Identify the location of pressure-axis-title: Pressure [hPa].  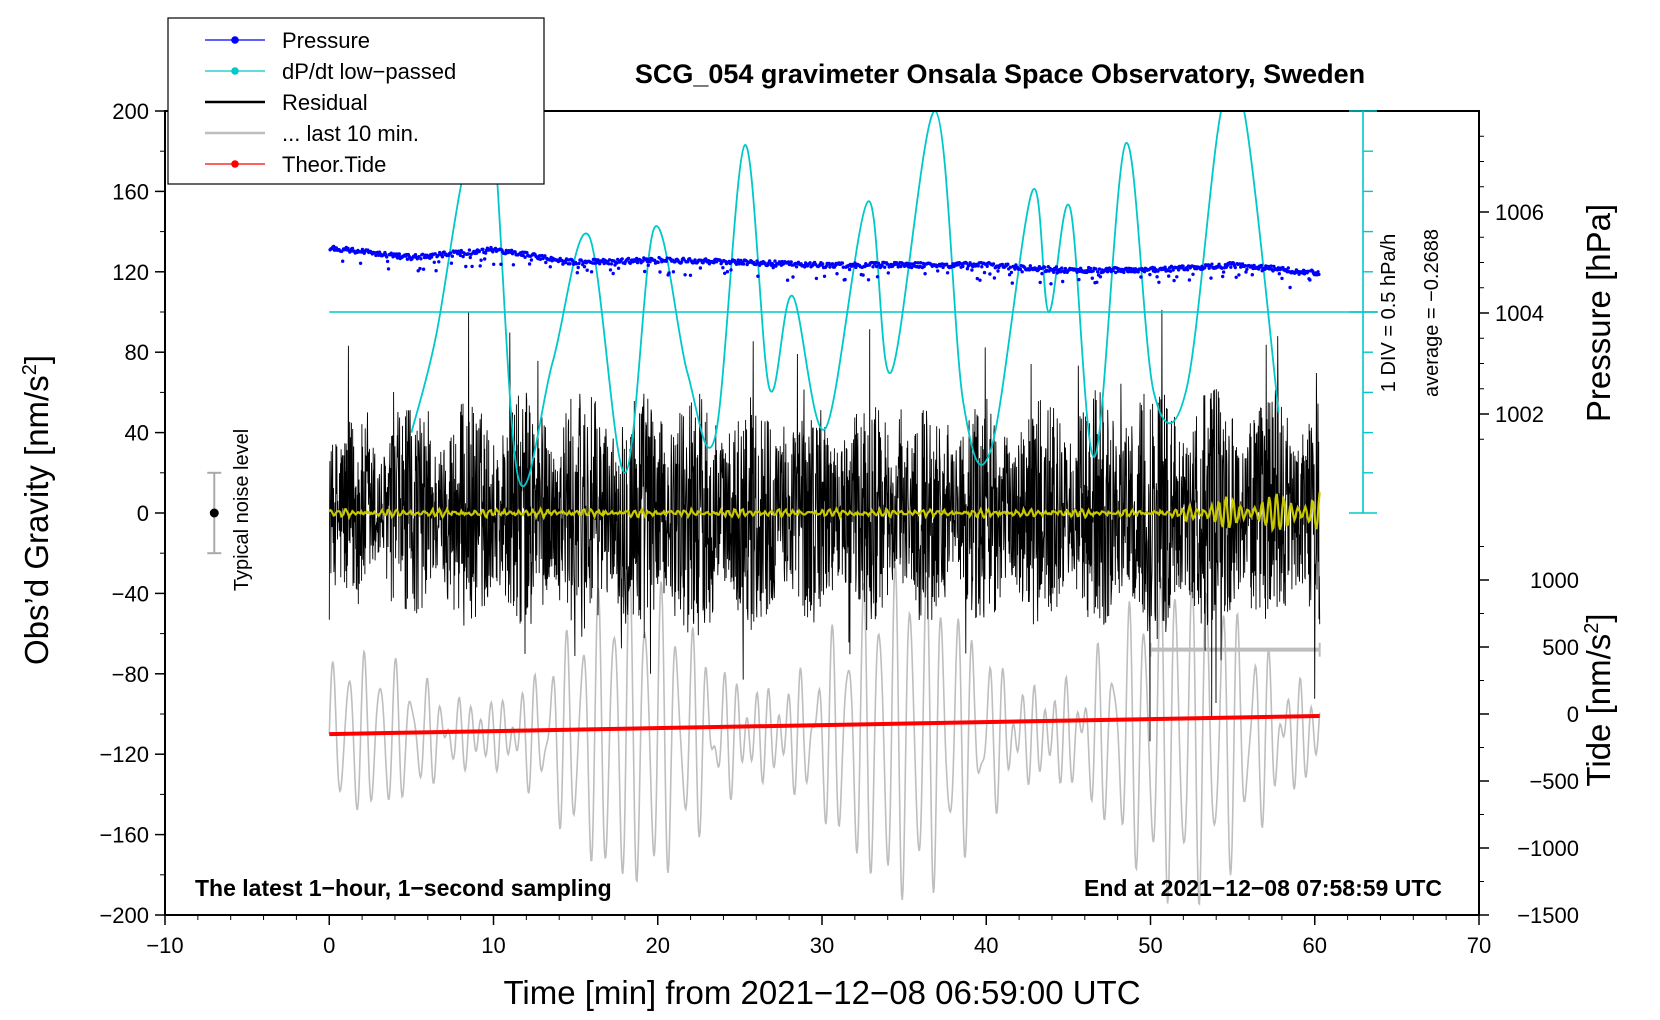
(1598, 313).